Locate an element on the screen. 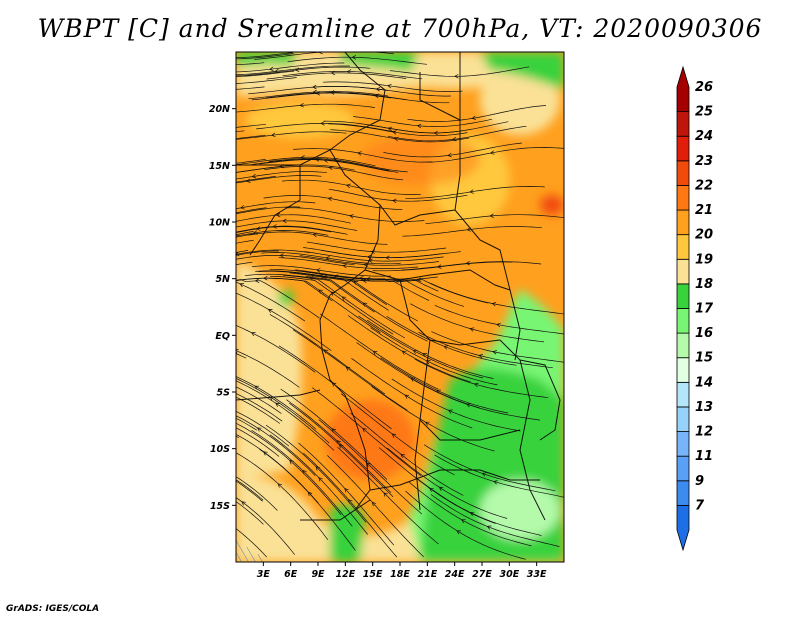 This screenshot has height=618, width=800. x-tick-label: 24E is located at coordinates (455, 574).